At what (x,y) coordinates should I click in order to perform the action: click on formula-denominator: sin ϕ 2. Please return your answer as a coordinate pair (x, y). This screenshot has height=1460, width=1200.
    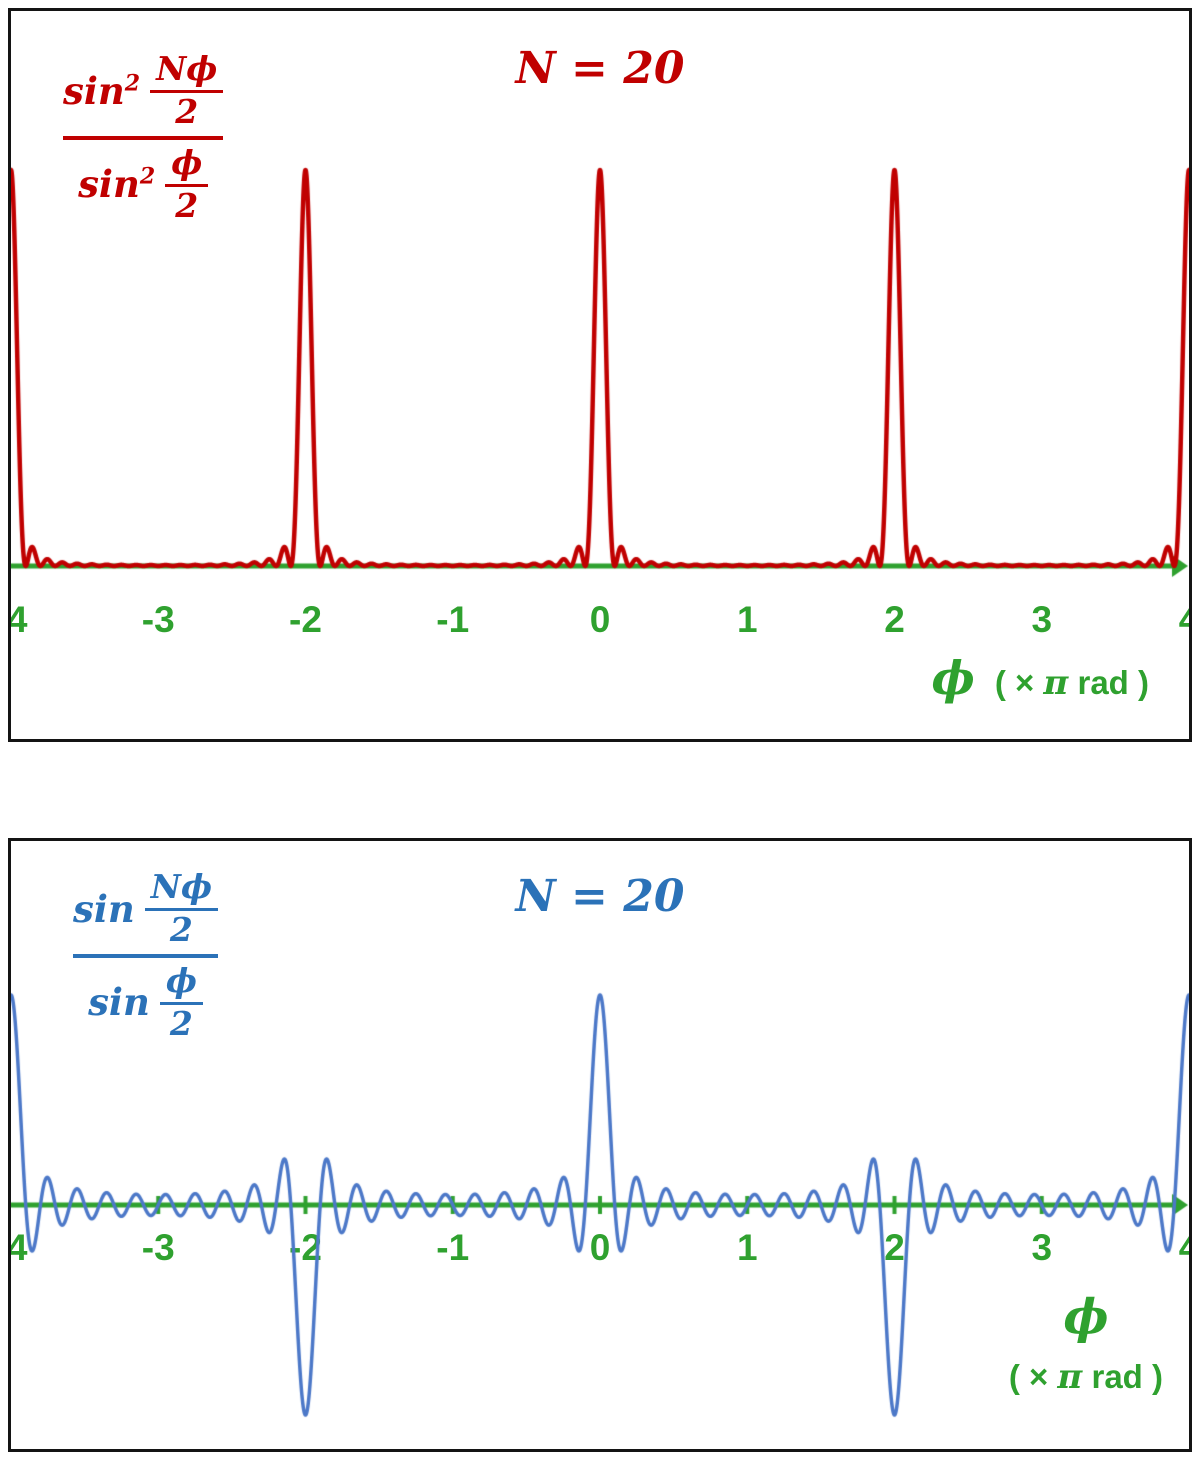
    Looking at the image, I should click on (145, 1002).